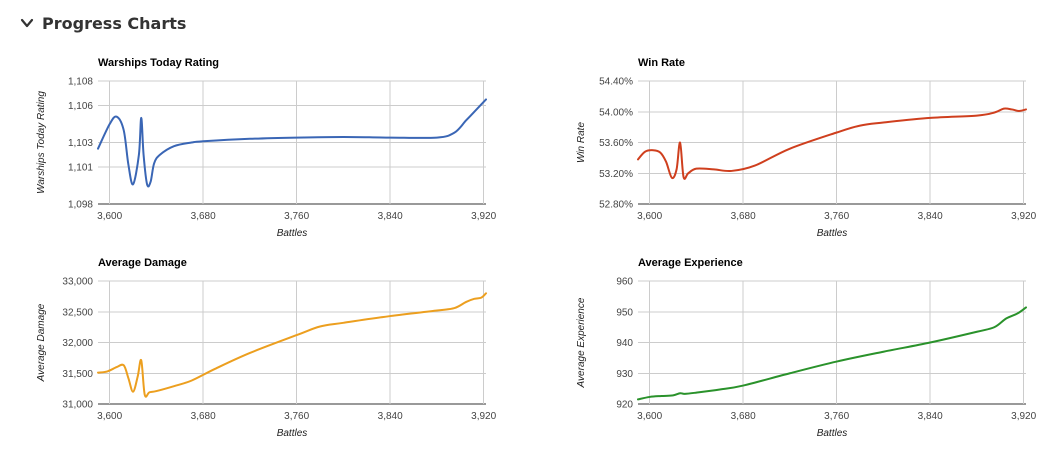  What do you see at coordinates (616, 143) in the screenshot?
I see `y-tick-label: 53.60%` at bounding box center [616, 143].